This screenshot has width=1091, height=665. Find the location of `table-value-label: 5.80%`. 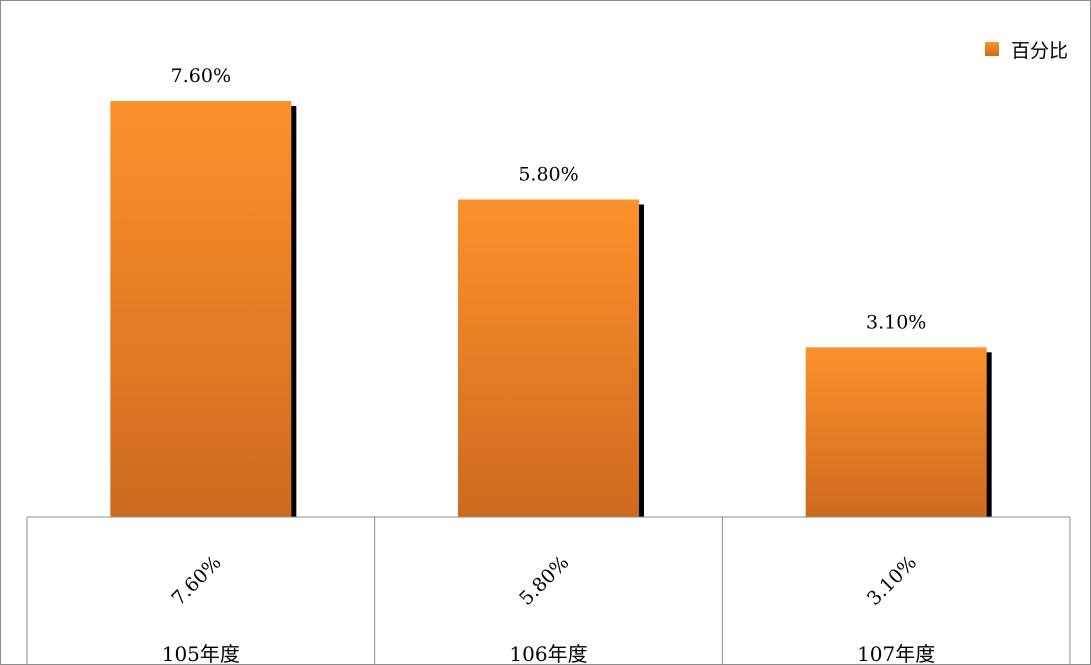

table-value-label: 5.80% is located at coordinates (544, 581).